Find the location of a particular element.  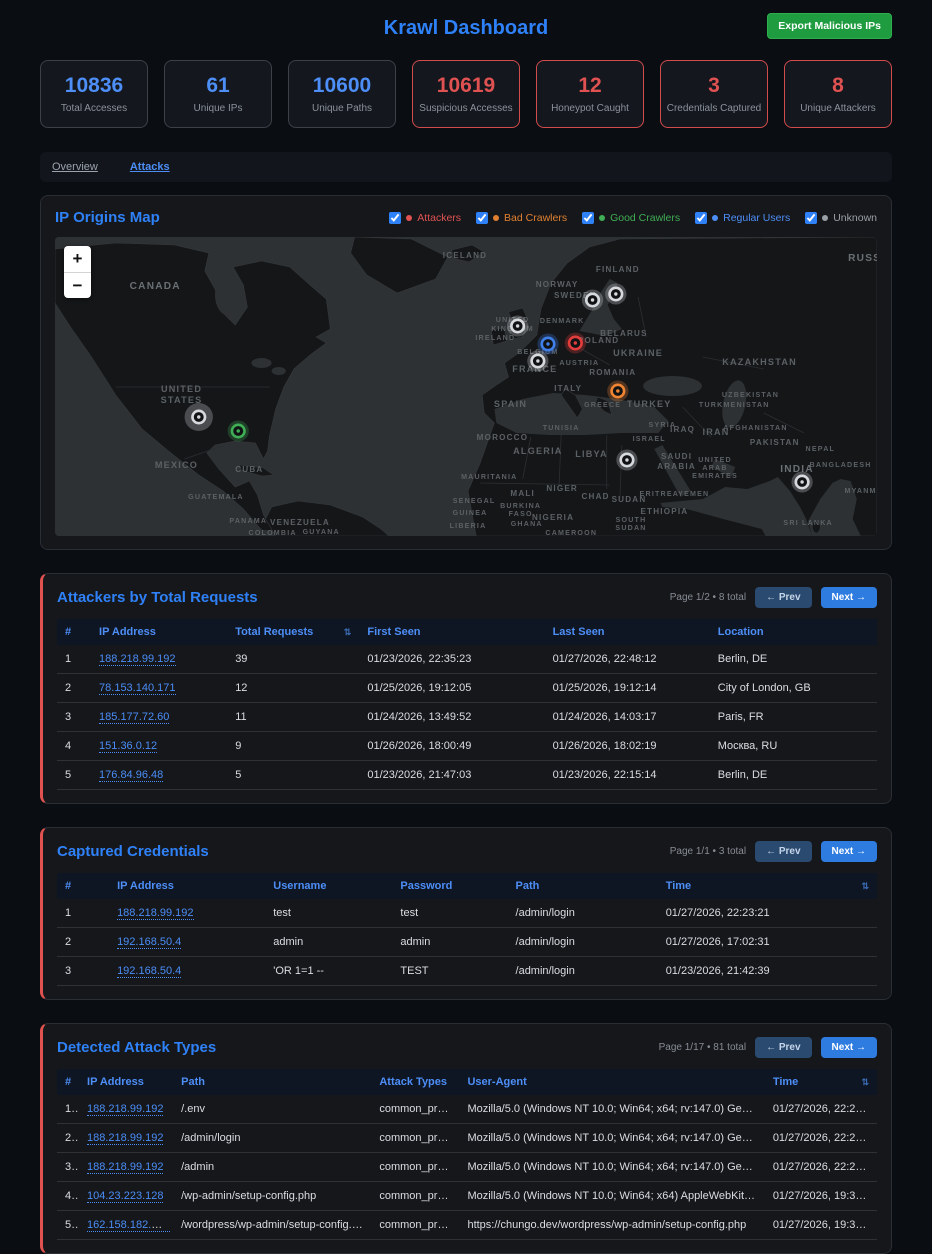

map-label: YEMEN is located at coordinates (693, 494).